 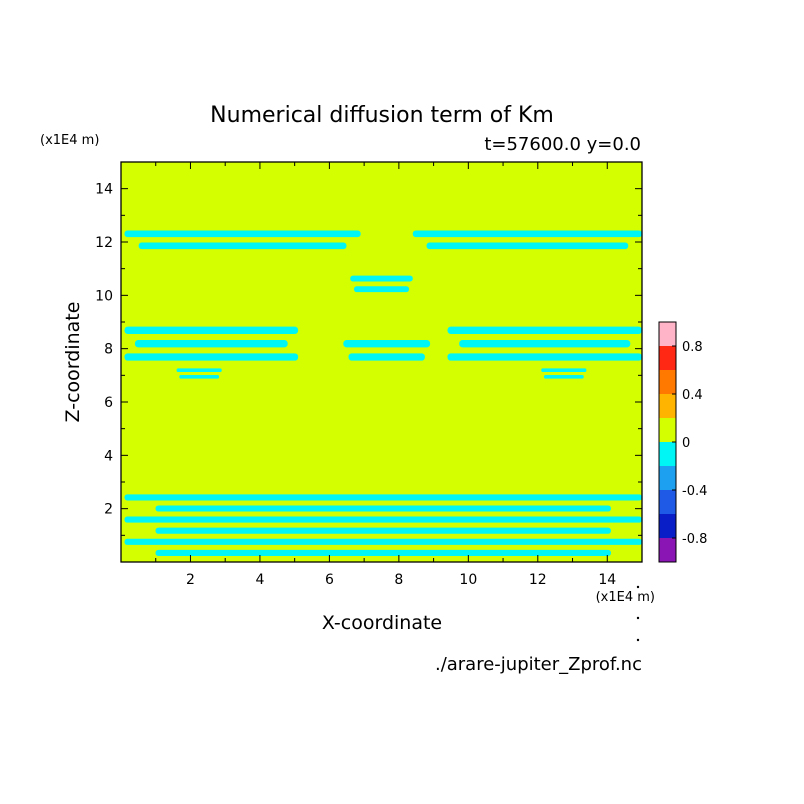 I want to click on colorbar-tick-label: -0.8, so click(x=694, y=539).